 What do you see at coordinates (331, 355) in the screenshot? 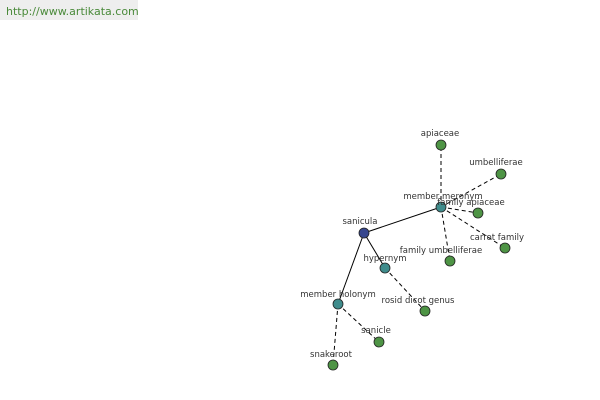
I see `node-label: snakeroot` at bounding box center [331, 355].